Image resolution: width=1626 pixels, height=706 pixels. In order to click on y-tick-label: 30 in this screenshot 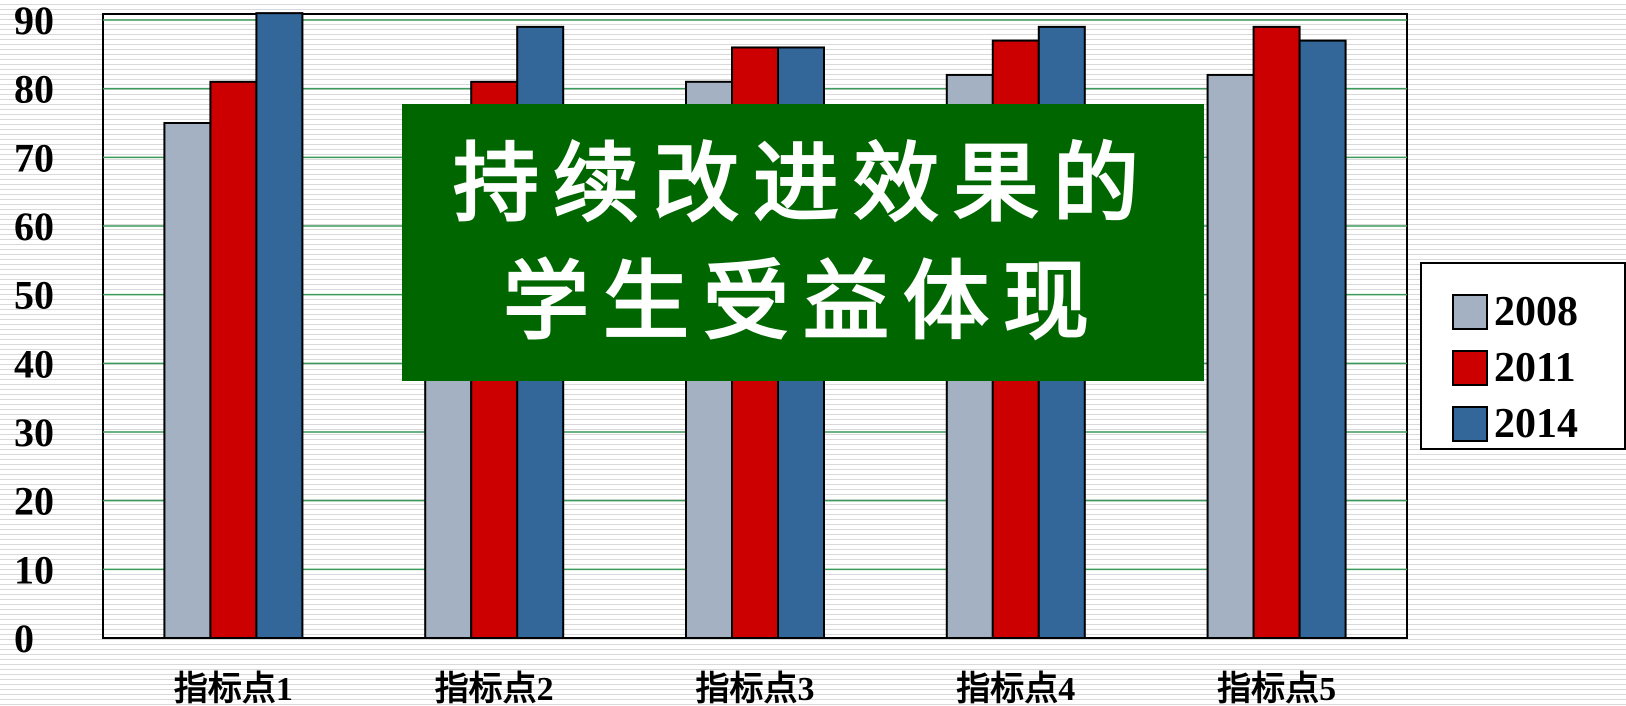, I will do `click(34, 432)`.